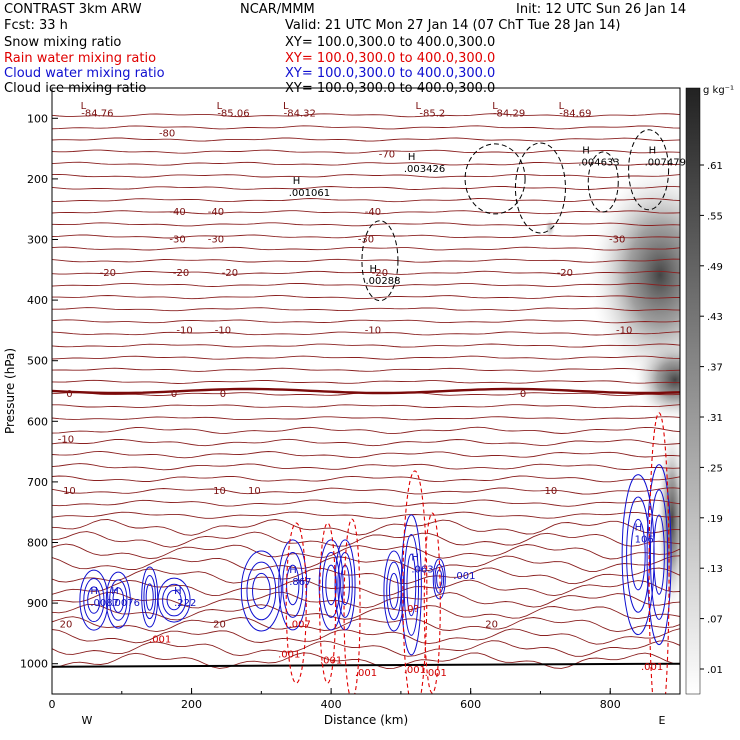 The image size is (740, 740). I want to click on forecast-hour: Fcst: 33 h, so click(36, 25).